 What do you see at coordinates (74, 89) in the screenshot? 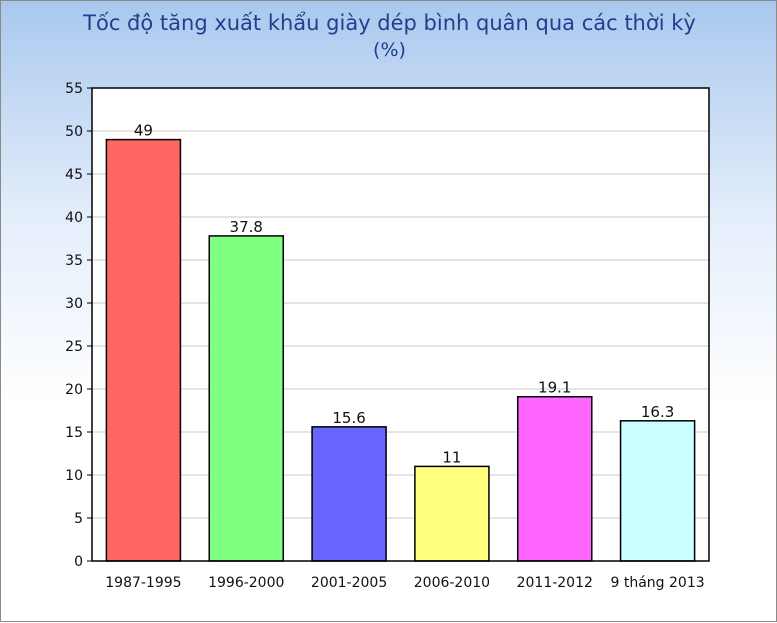
I see `y-tick-label: 55` at bounding box center [74, 89].